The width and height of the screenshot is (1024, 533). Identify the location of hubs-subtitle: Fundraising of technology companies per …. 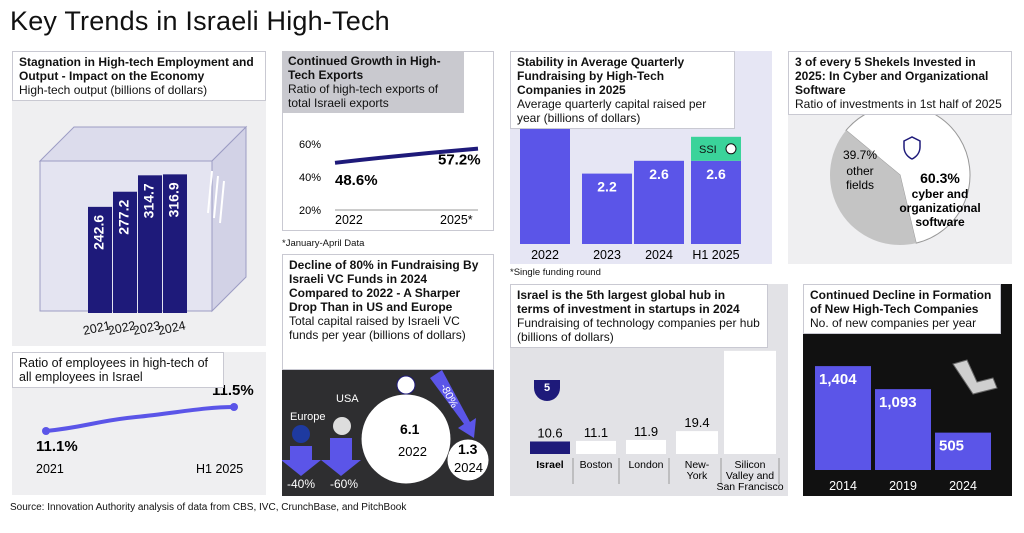
(638, 330).